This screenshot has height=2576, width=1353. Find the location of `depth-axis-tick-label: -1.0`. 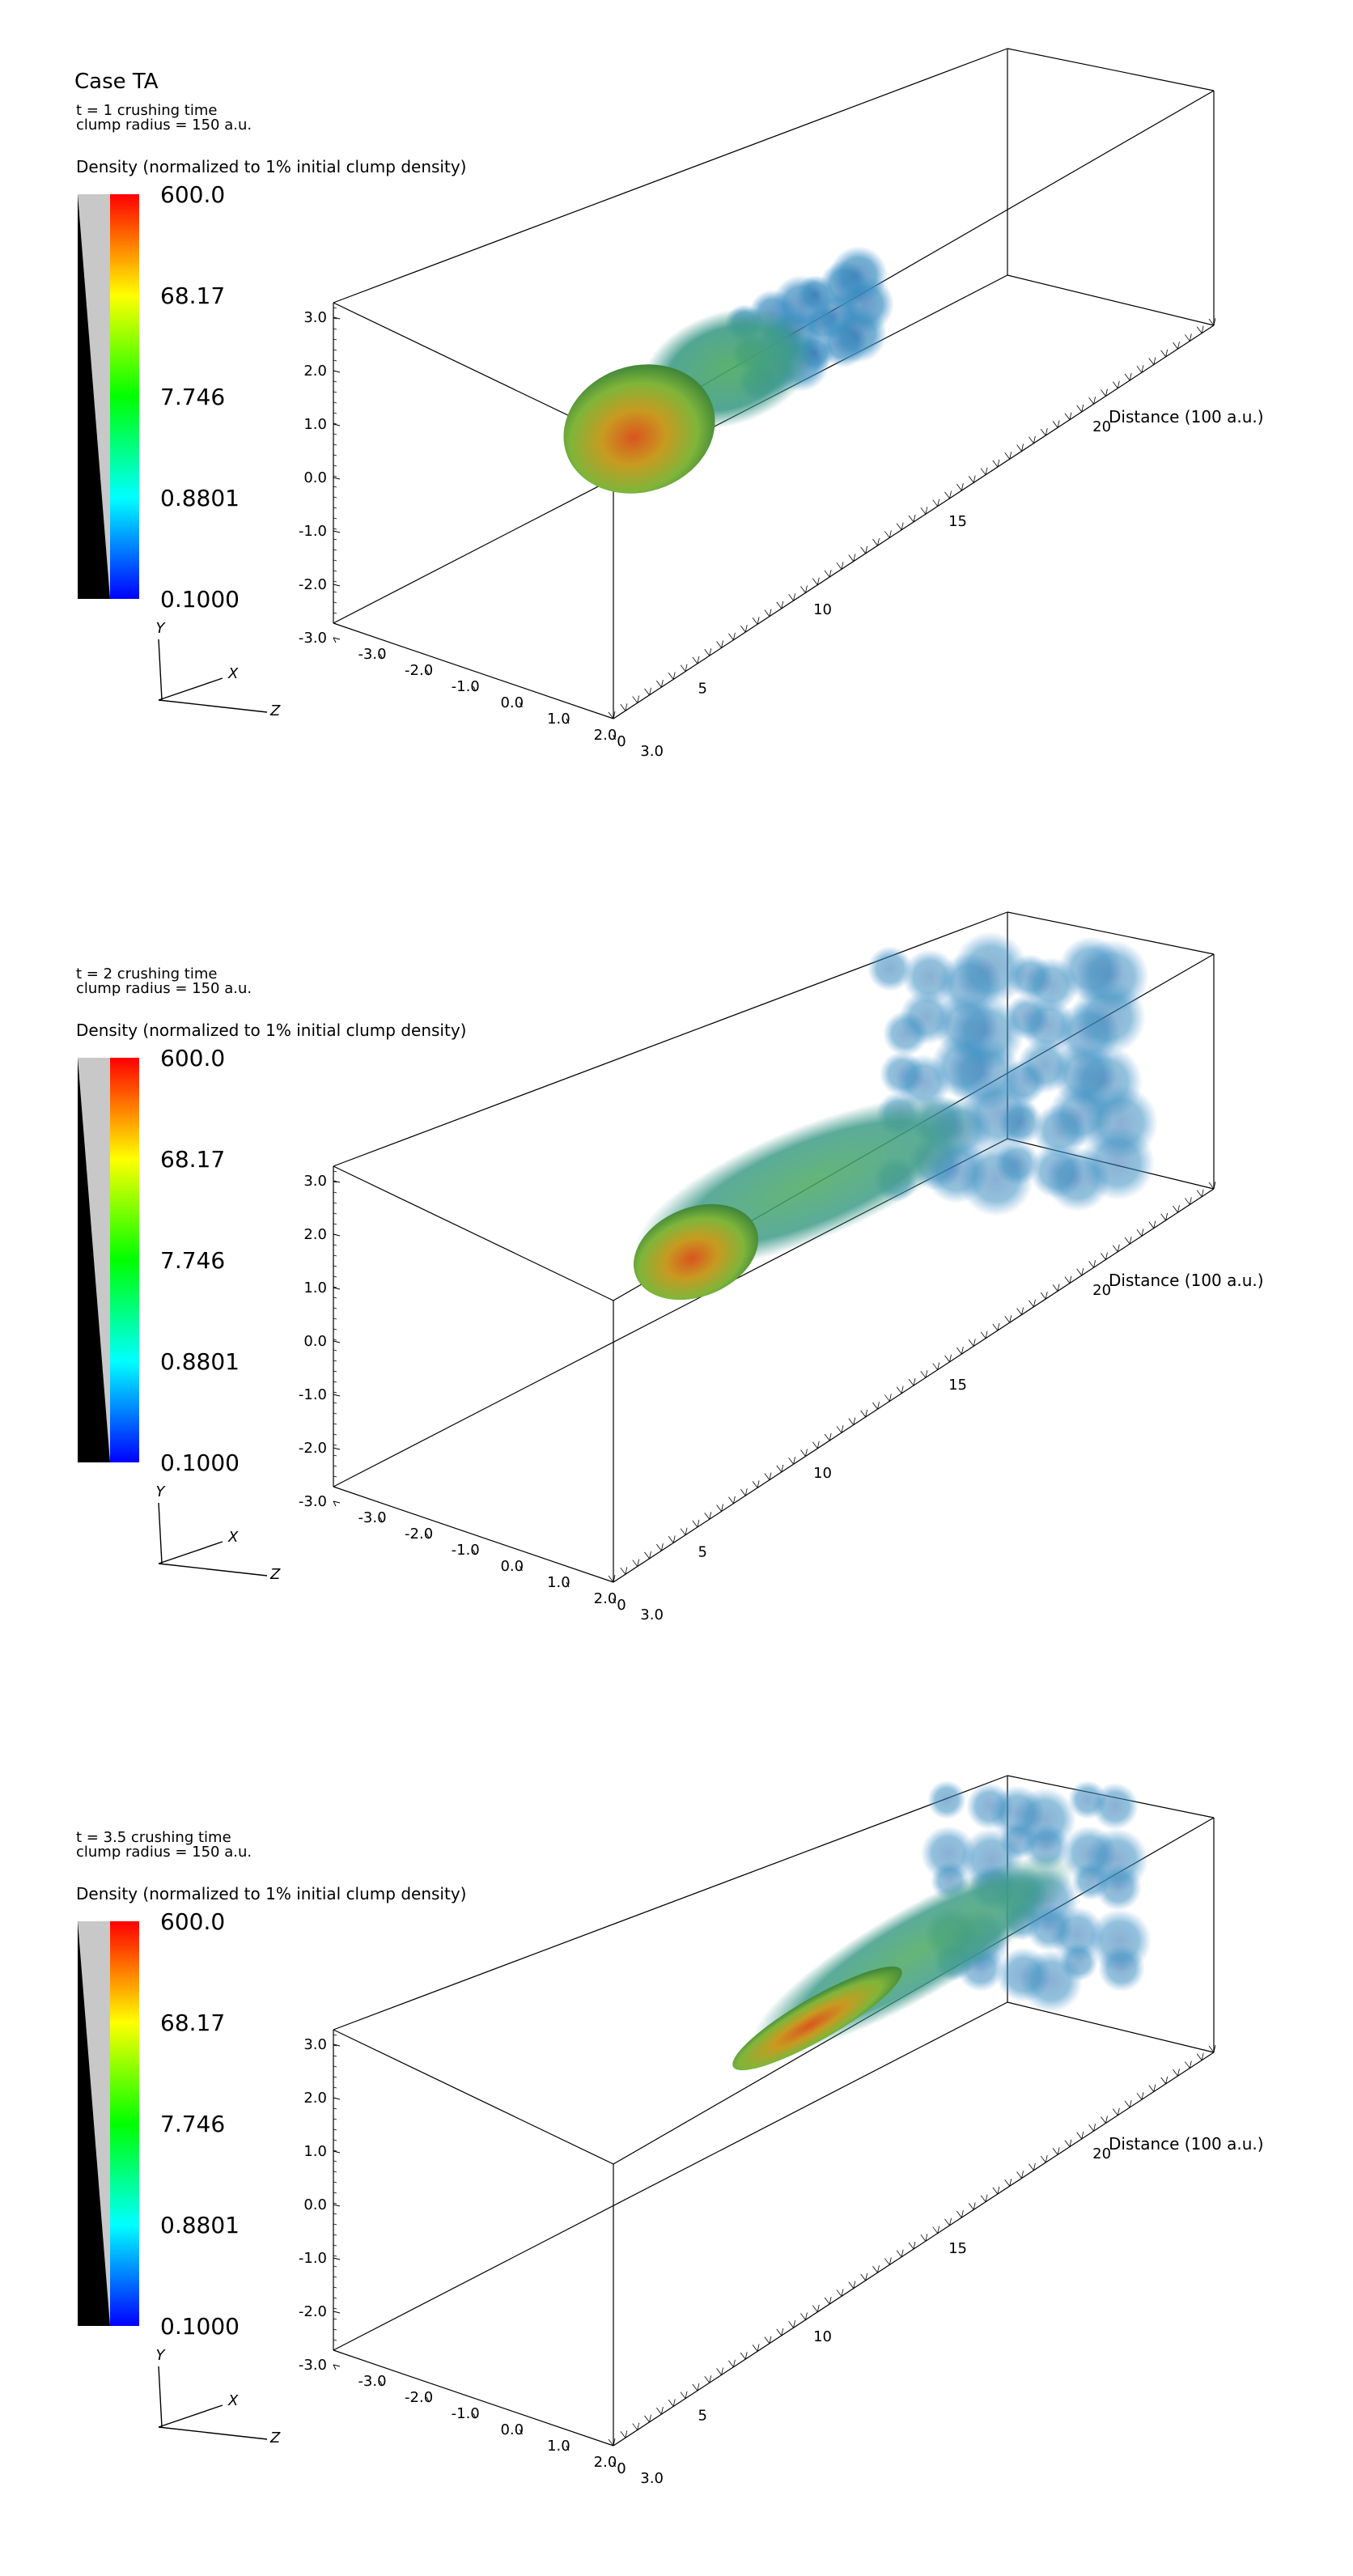

depth-axis-tick-label: -1.0 is located at coordinates (466, 1550).